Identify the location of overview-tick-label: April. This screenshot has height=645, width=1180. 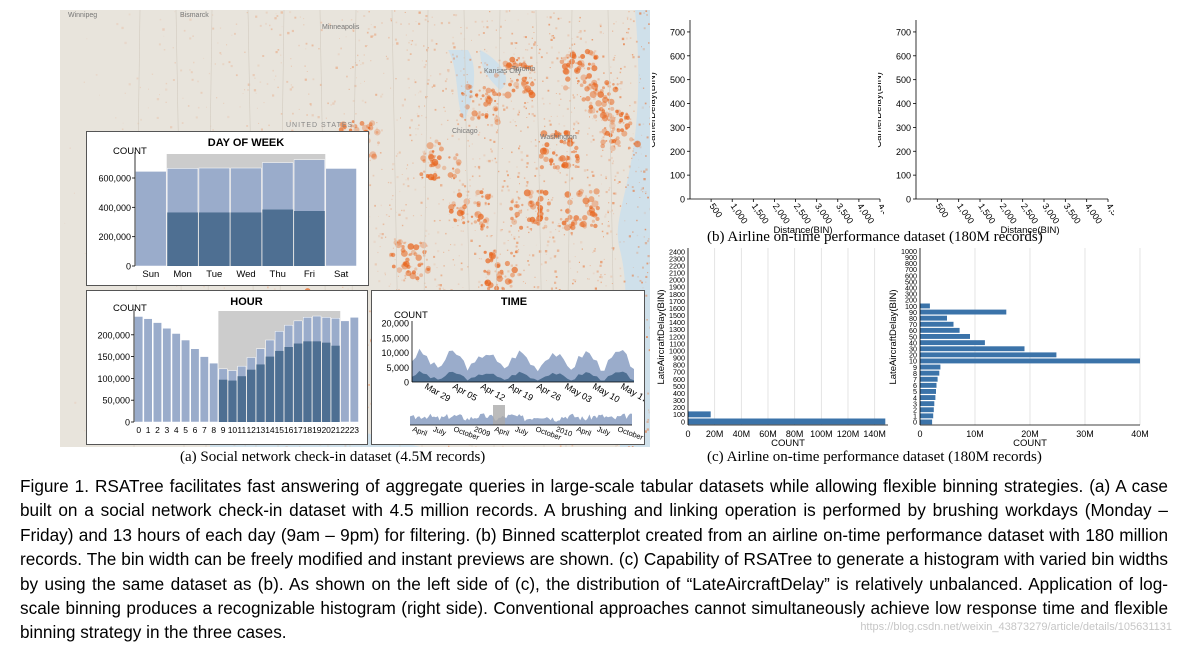
(501, 431).